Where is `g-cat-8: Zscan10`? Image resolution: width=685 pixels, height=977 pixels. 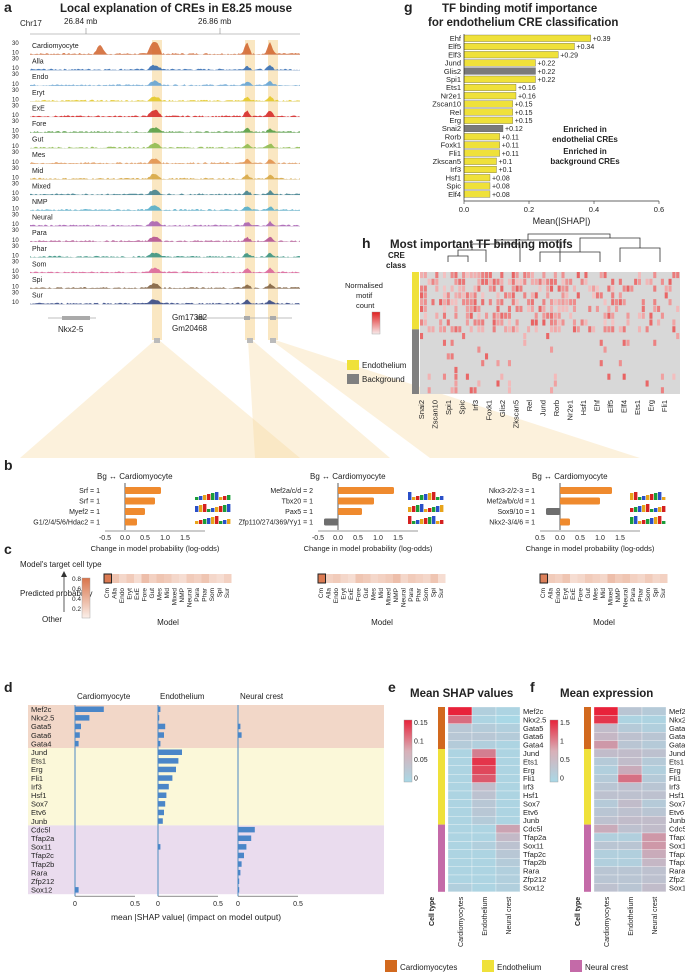
g-cat-8: Zscan10 is located at coordinates (446, 104).